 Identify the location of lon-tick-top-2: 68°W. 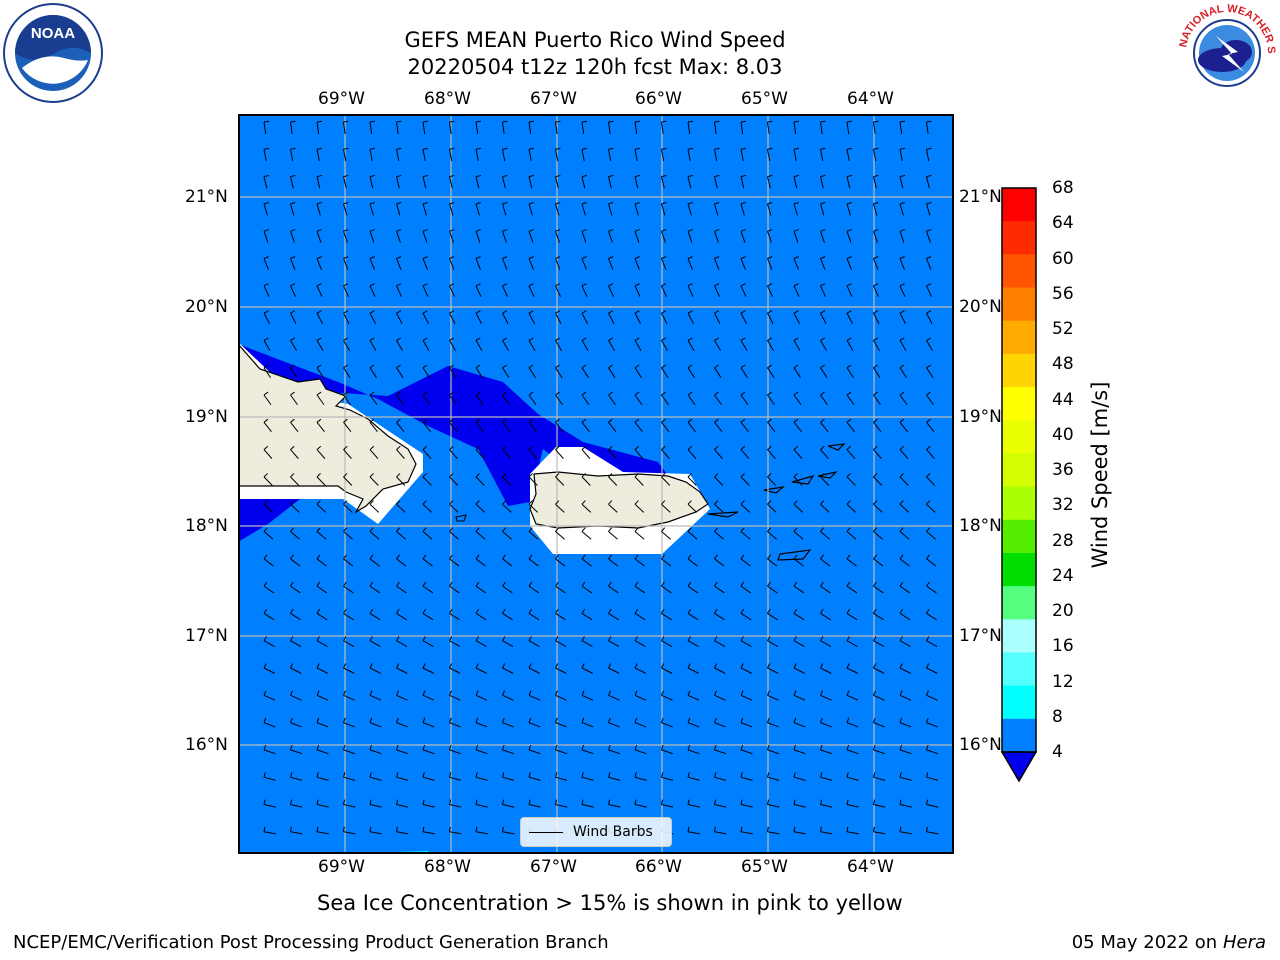
(447, 99).